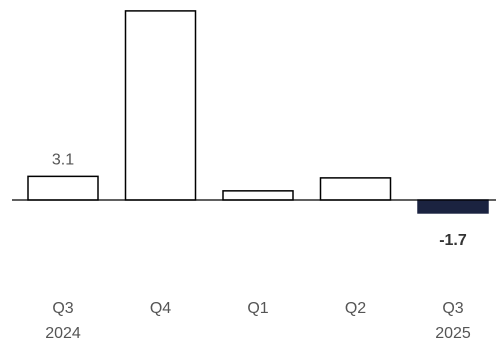  What do you see at coordinates (453, 333) in the screenshot?
I see `x-tick-year-4: 2025` at bounding box center [453, 333].